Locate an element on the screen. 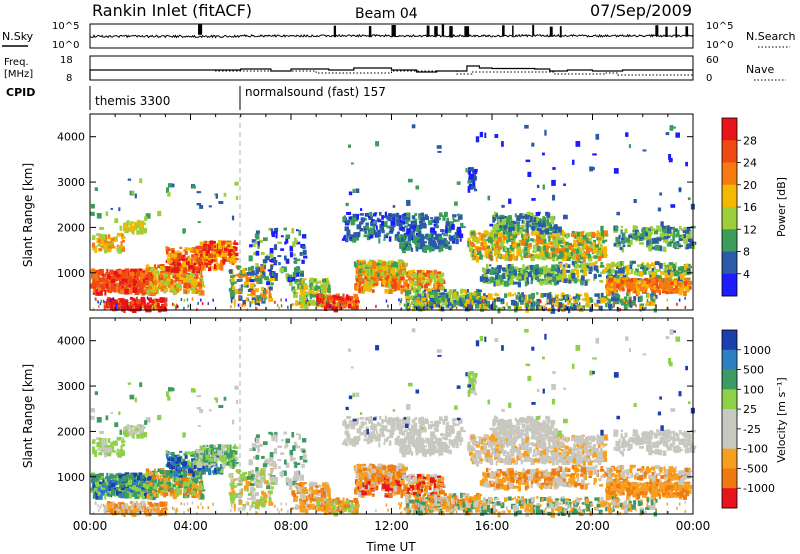  noise-spike is located at coordinates (393, 31).